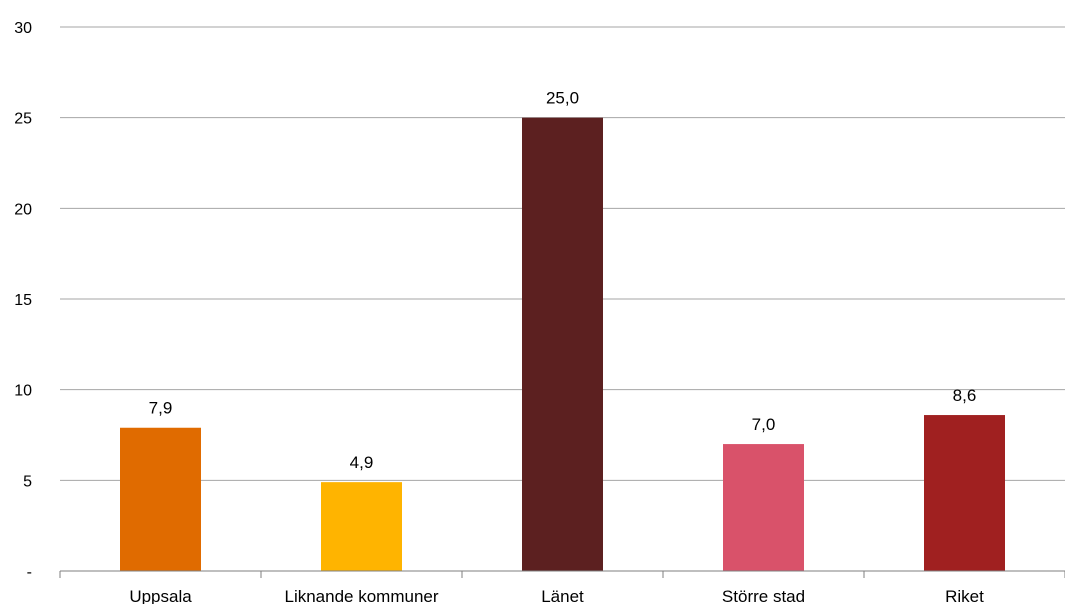  Describe the element at coordinates (965, 395) in the screenshot. I see `data-label: 8,6` at that location.